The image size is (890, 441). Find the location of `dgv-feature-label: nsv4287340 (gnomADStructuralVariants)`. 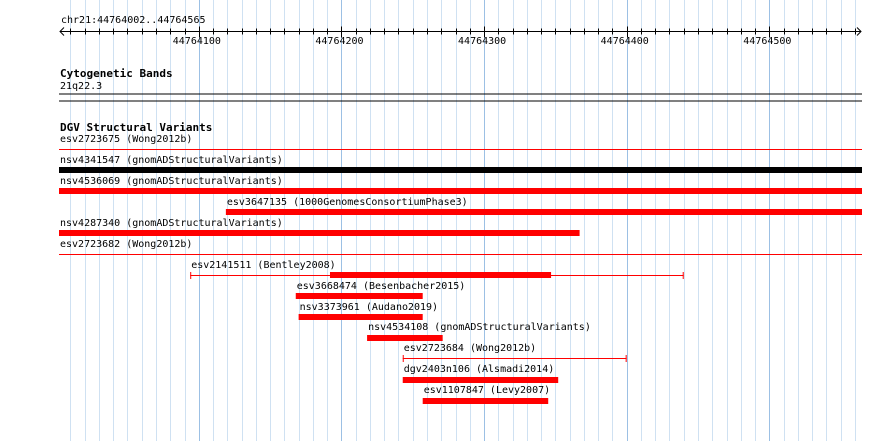

dgv-feature-label: nsv4287340 (gnomADStructuralVariants) is located at coordinates (171, 223).